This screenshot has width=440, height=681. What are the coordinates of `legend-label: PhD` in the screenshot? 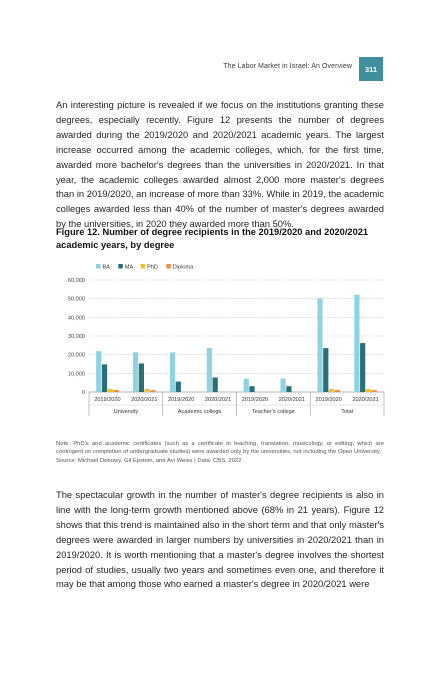 It's located at (152, 268).